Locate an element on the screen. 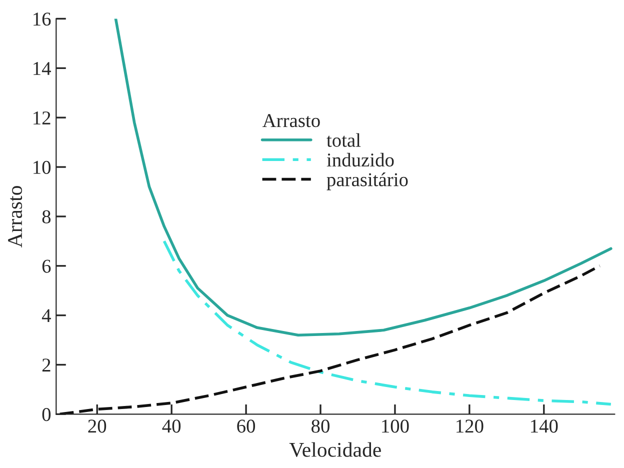 The image size is (624, 468). x-tick-label: 40 is located at coordinates (171, 426).